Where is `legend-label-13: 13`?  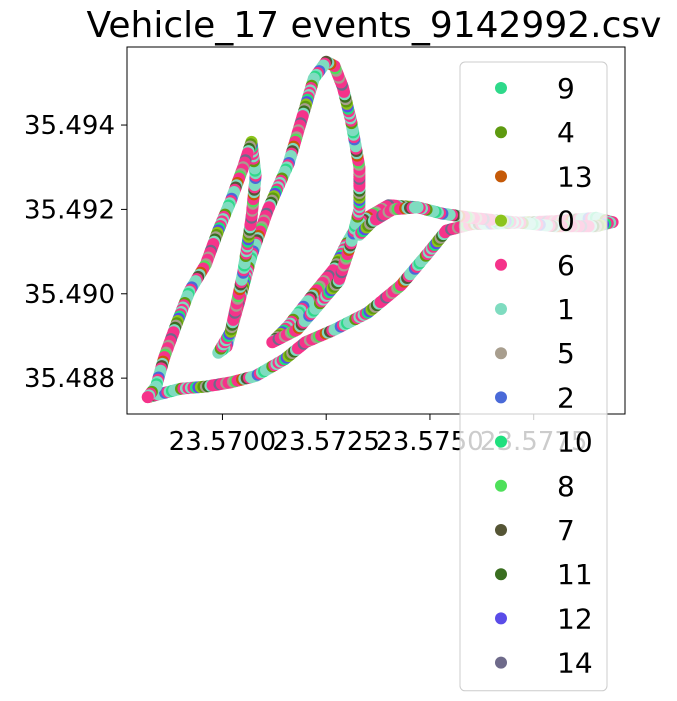 legend-label-13: 13 is located at coordinates (575, 176).